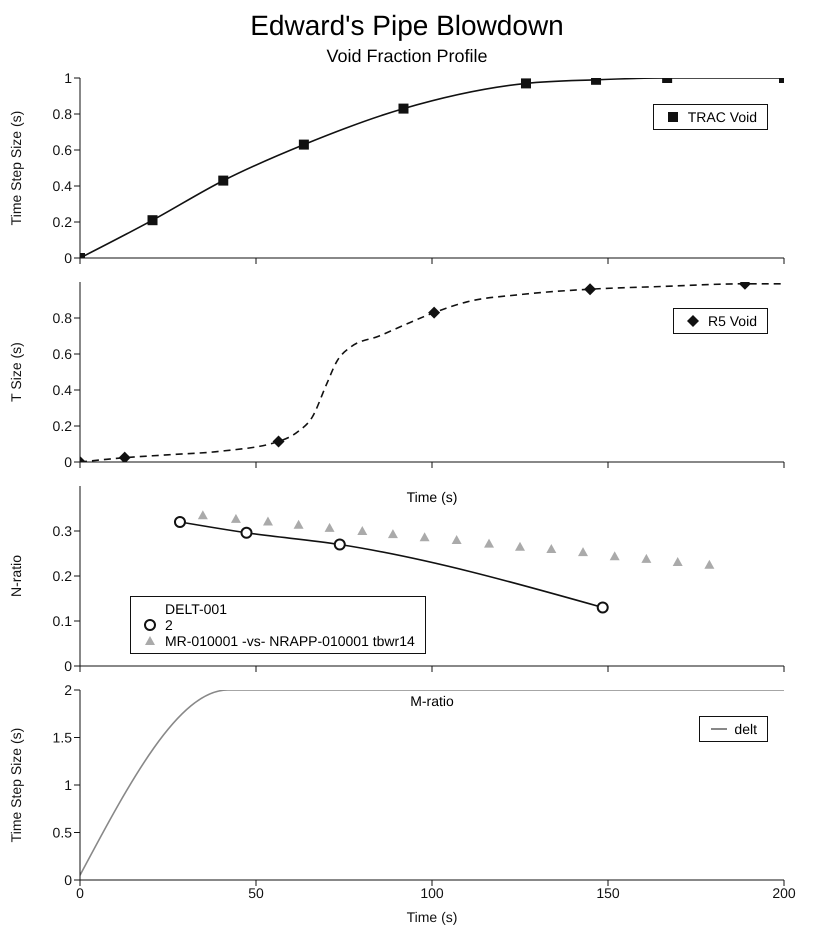  What do you see at coordinates (169, 625) in the screenshot?
I see `legend-label: 2` at bounding box center [169, 625].